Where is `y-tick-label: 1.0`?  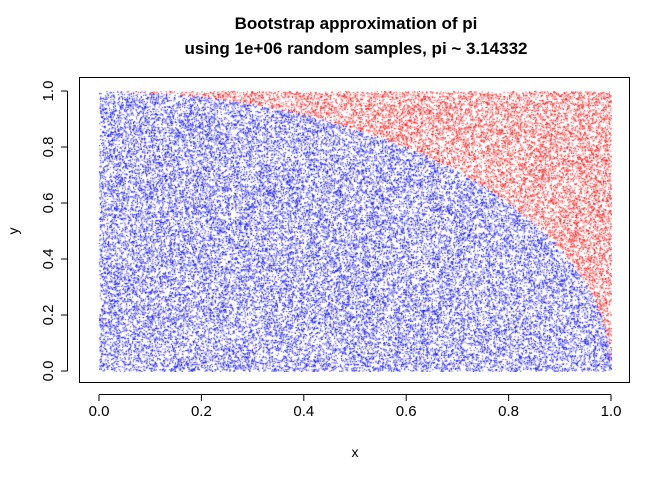 y-tick-label: 1.0 is located at coordinates (48, 91).